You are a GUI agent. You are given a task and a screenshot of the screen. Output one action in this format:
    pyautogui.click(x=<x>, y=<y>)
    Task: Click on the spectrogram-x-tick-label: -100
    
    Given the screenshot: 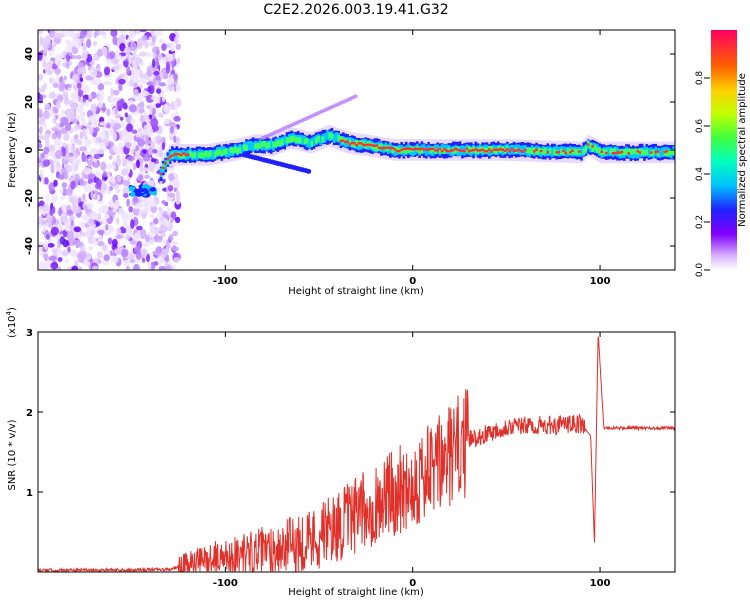 What is the action you would take?
    pyautogui.click(x=225, y=281)
    